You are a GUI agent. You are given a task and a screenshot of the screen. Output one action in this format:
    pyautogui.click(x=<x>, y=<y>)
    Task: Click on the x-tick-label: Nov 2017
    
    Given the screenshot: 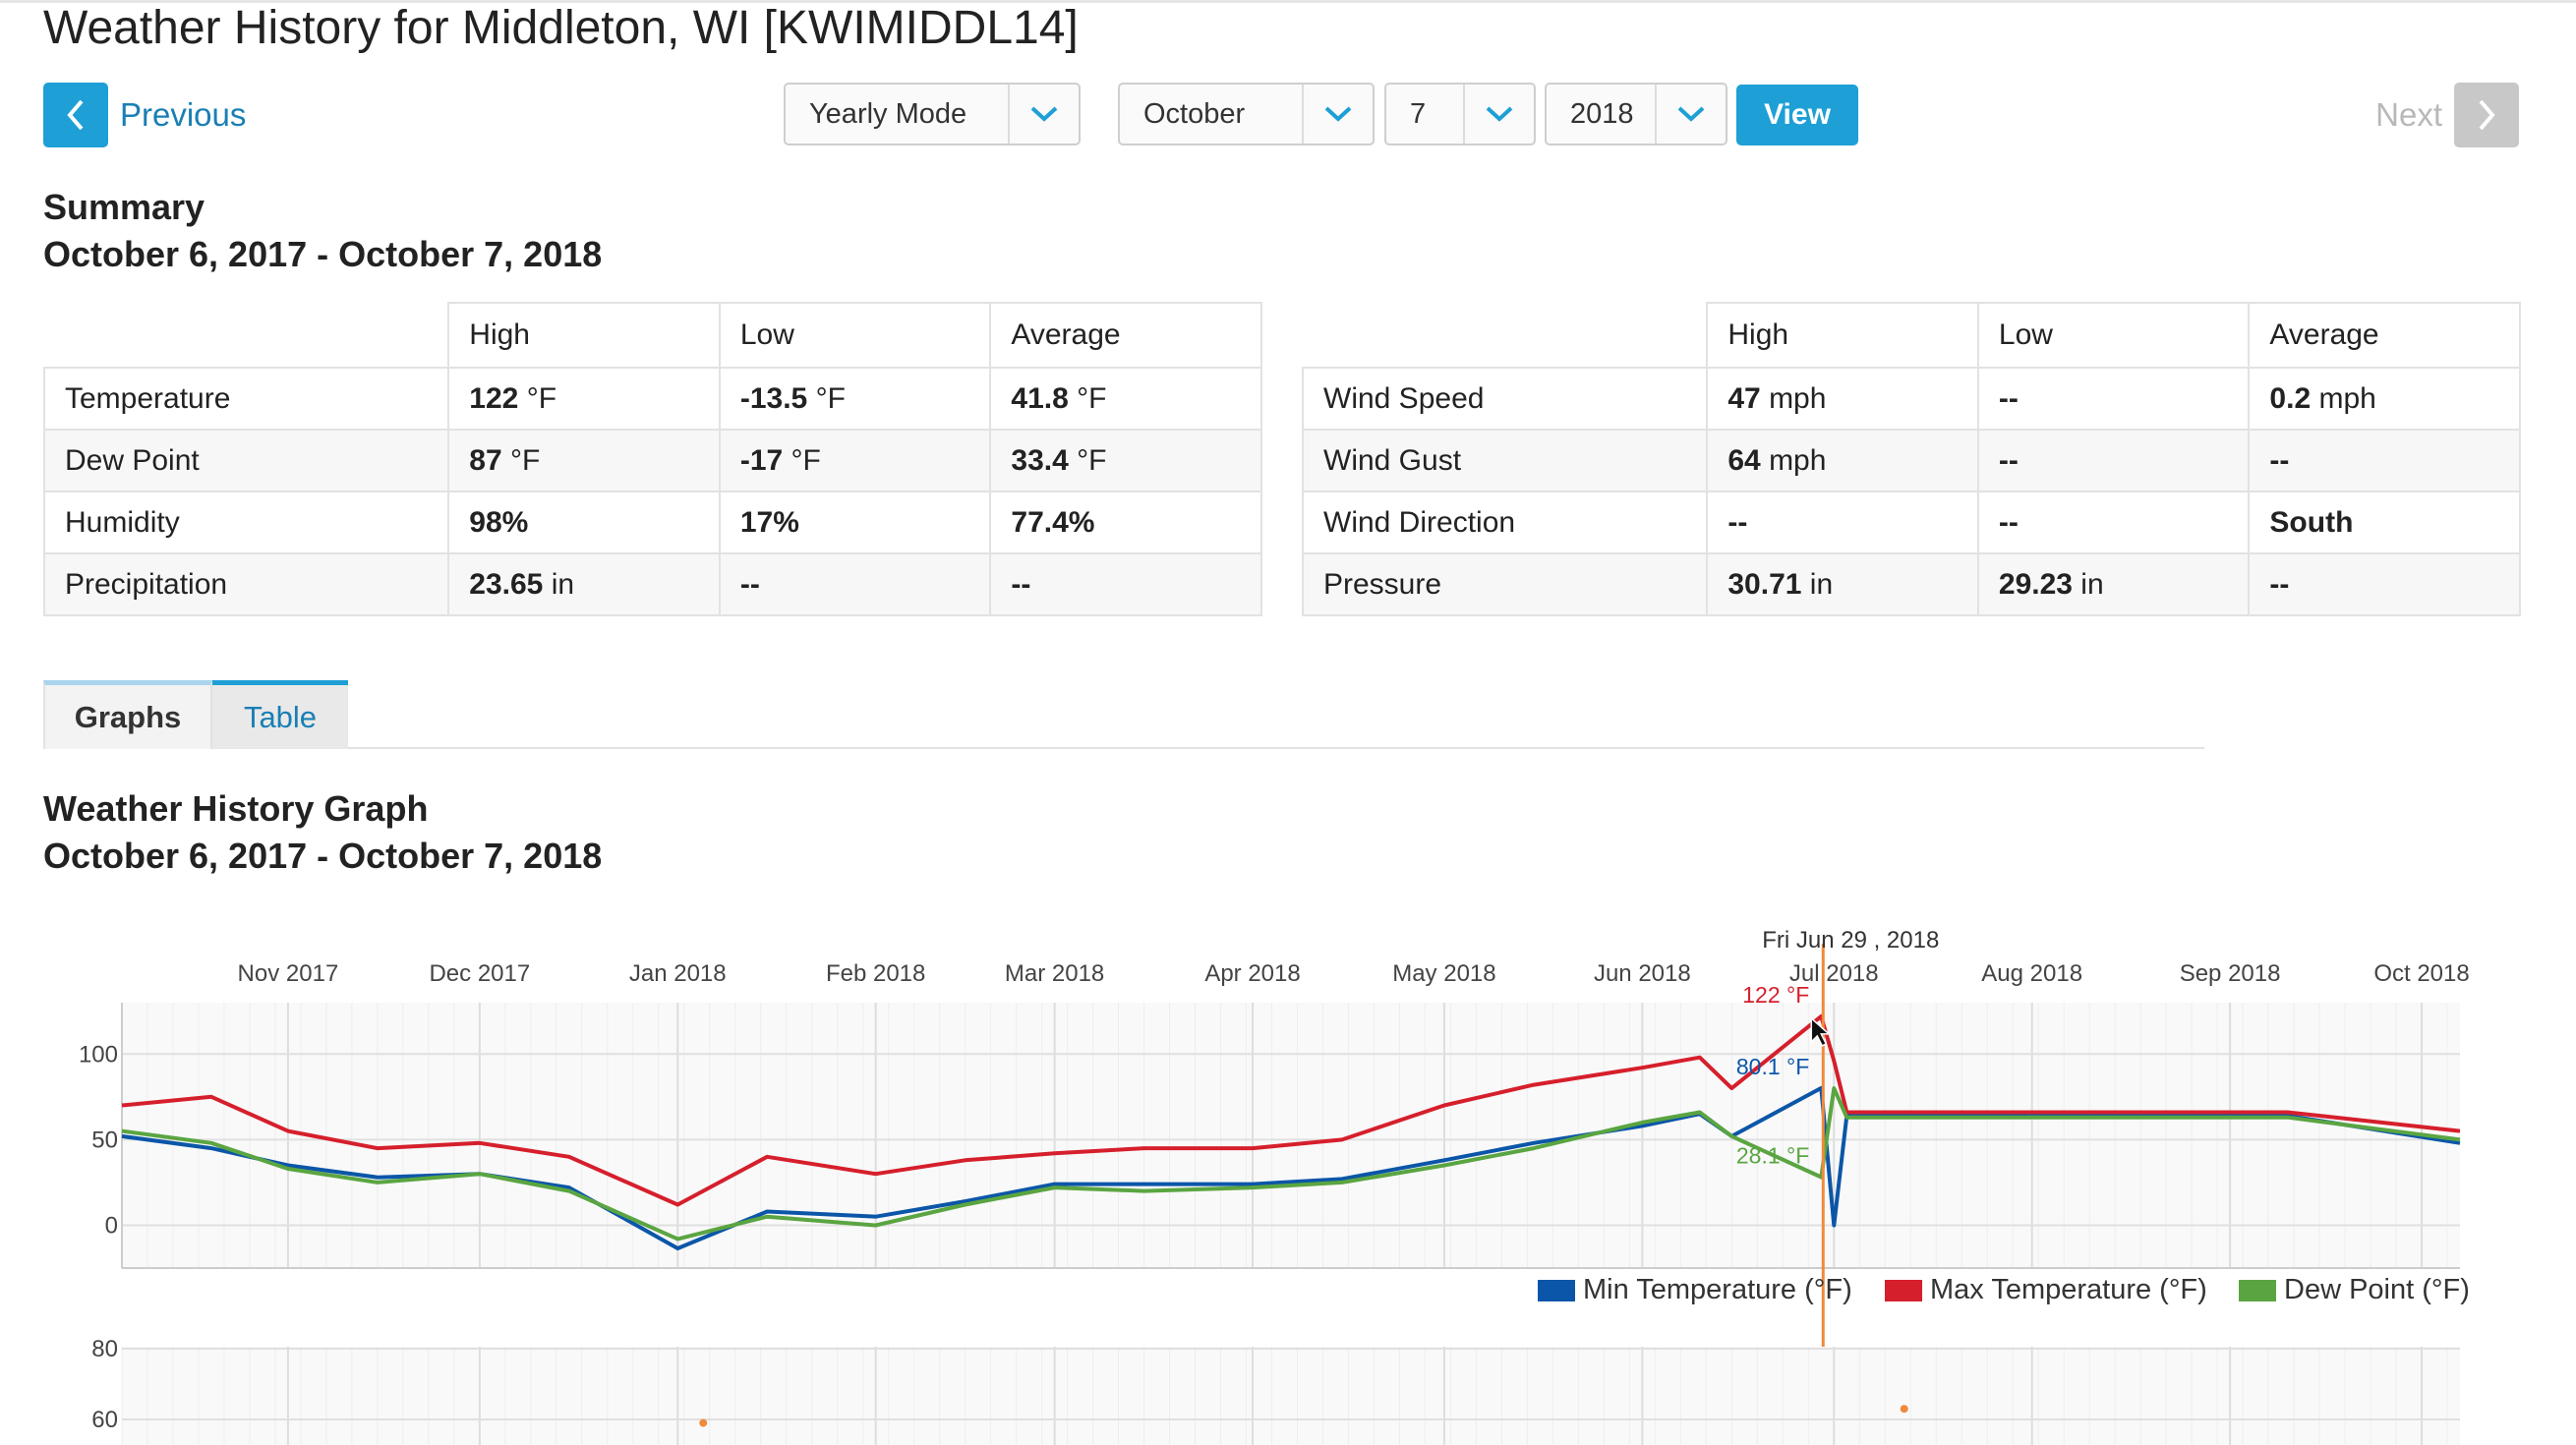 What is the action you would take?
    pyautogui.click(x=288, y=973)
    